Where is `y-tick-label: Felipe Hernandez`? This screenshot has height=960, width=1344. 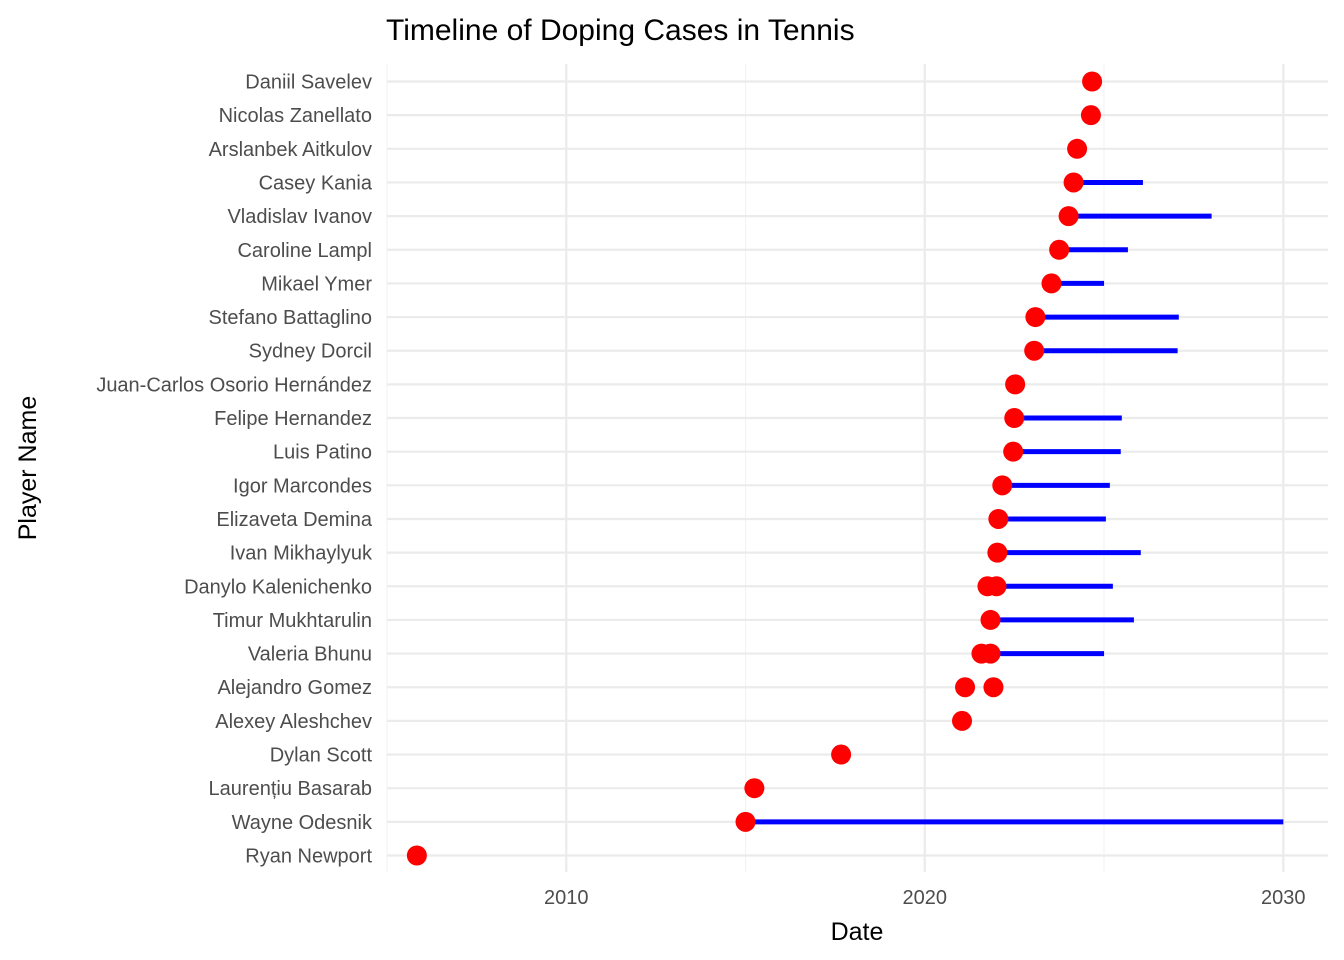 y-tick-label: Felipe Hernandez is located at coordinates (293, 419).